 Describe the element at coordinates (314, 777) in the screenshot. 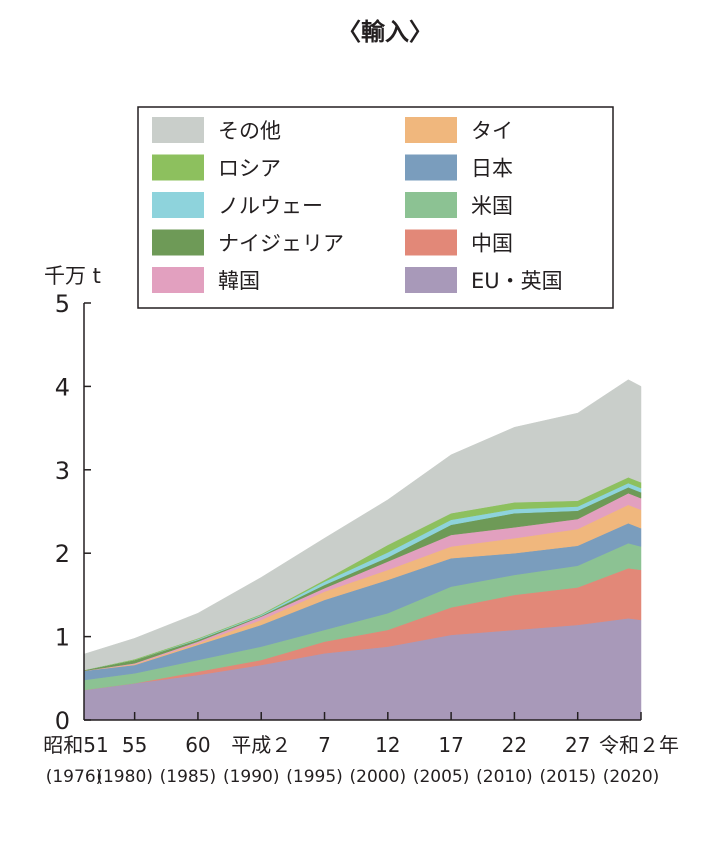

I see `x-tick-label-year: (1995)` at that location.